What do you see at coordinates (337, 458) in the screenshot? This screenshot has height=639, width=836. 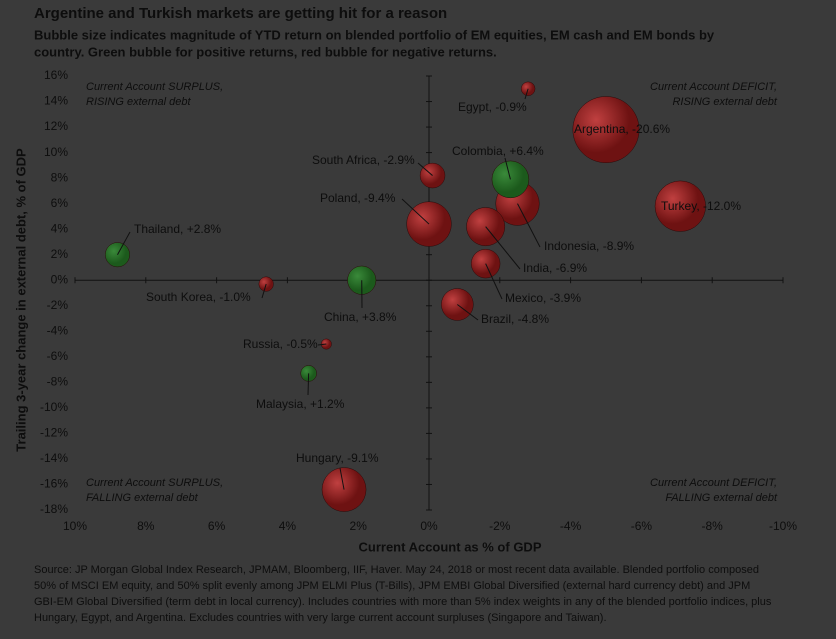 I see `bubble-label: Hungary, -9.1%` at bounding box center [337, 458].